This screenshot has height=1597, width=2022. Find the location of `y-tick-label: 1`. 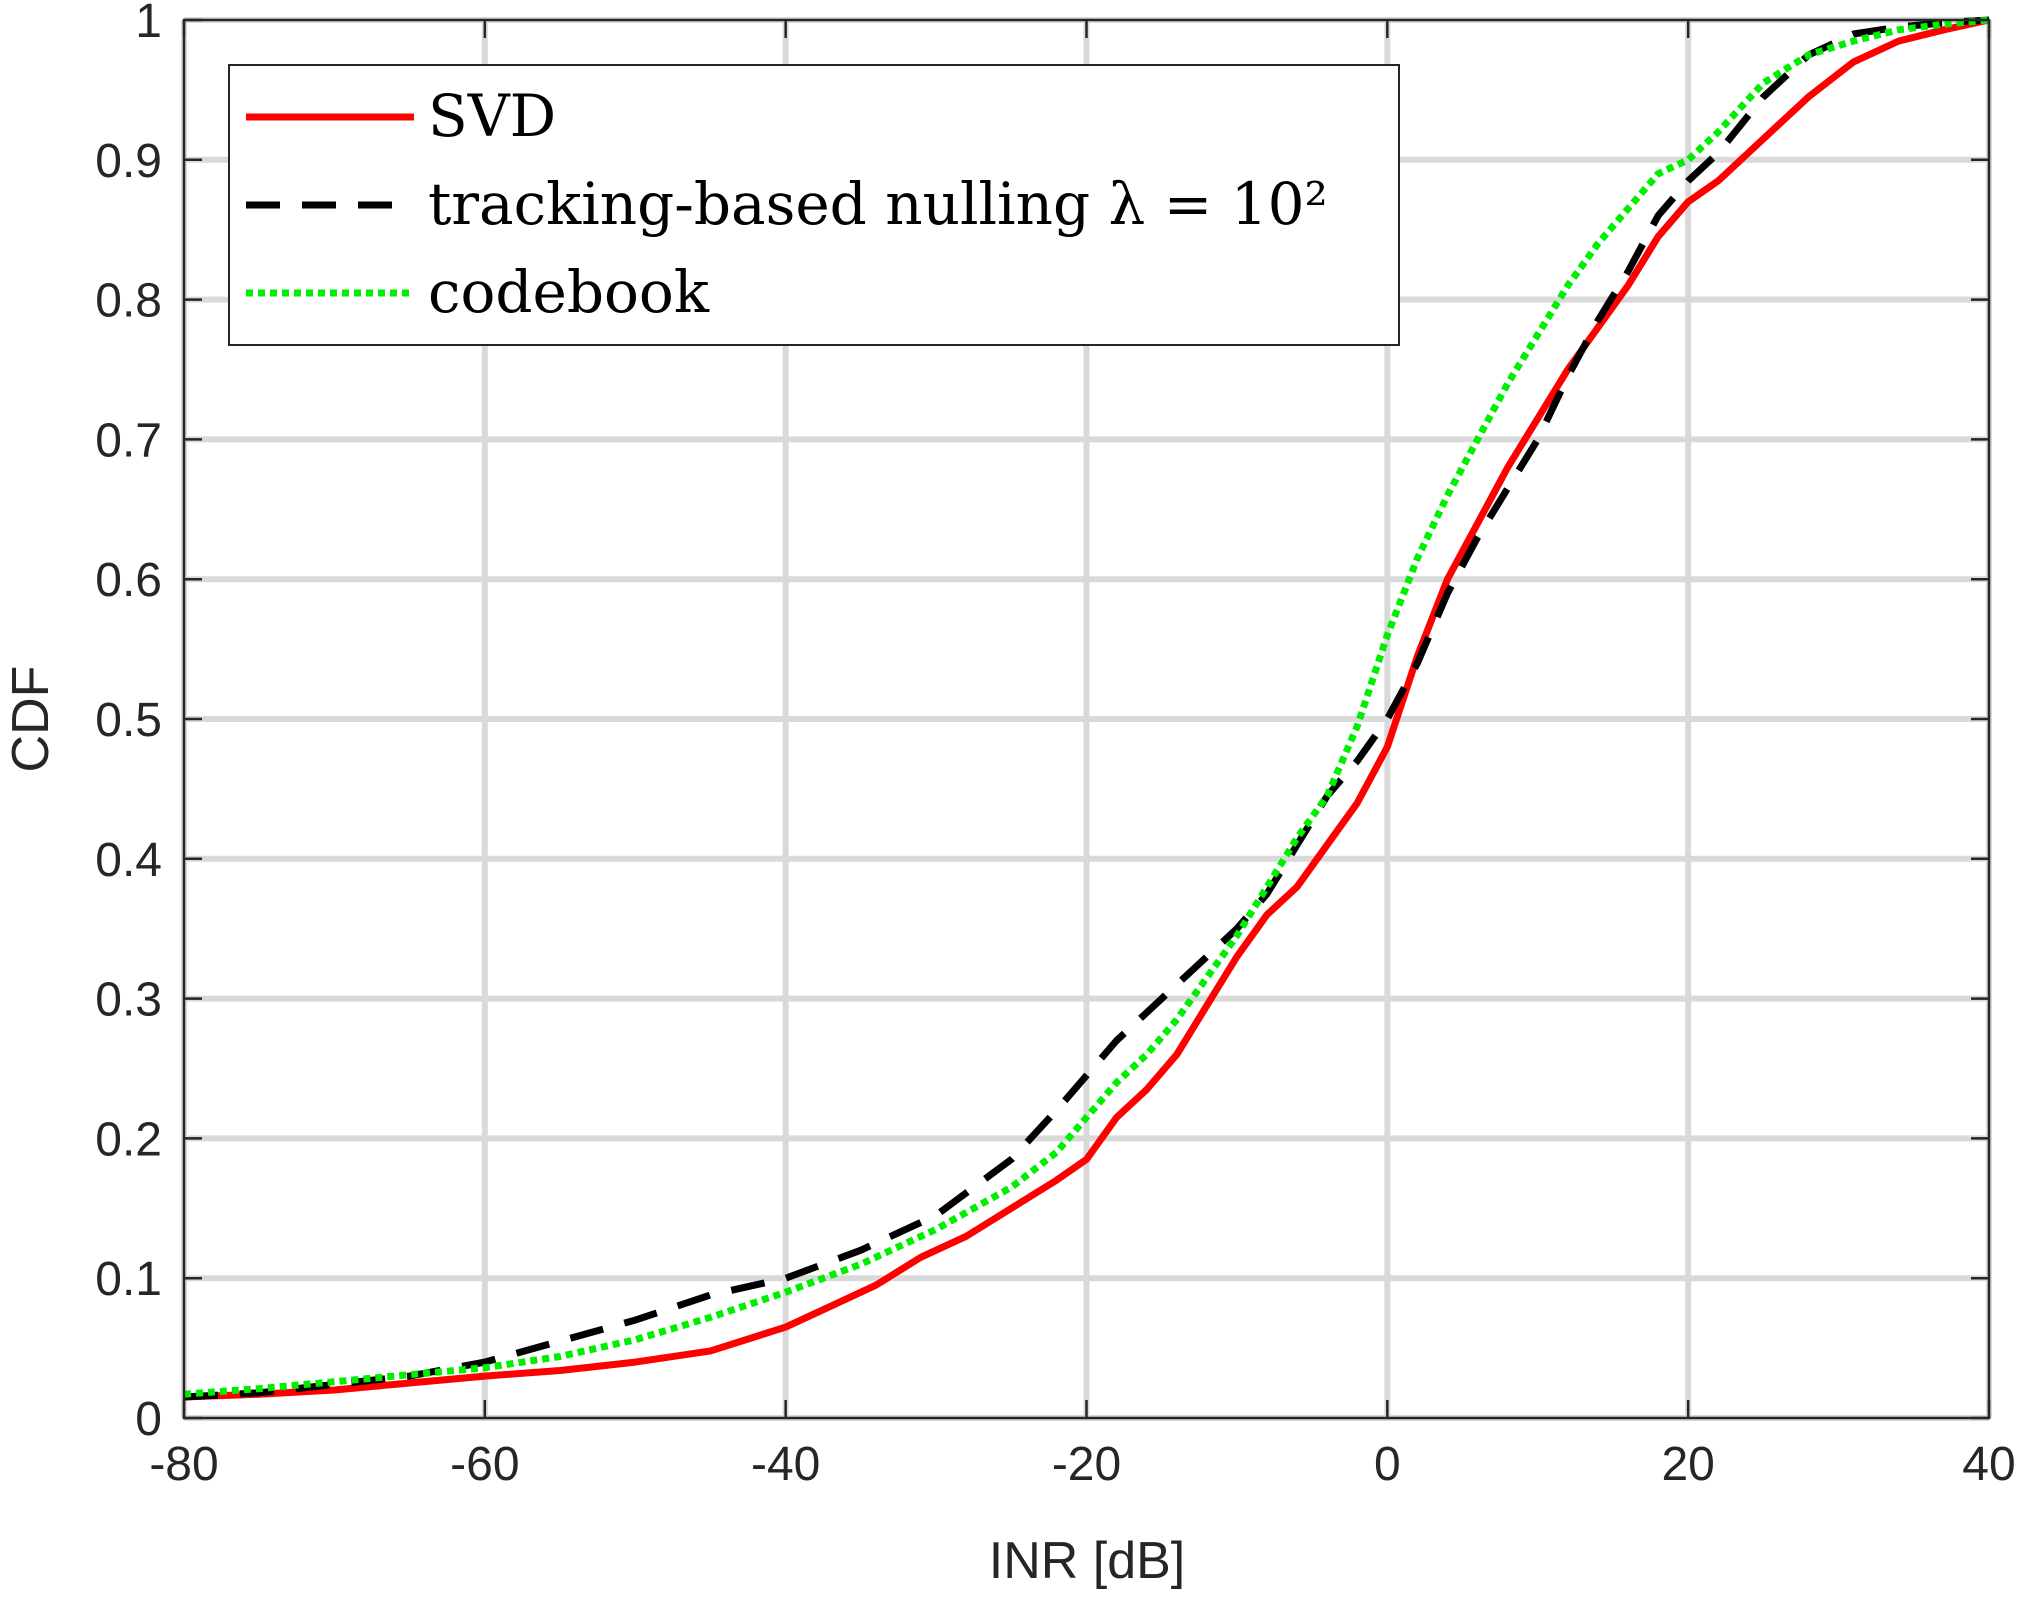

y-tick-label: 1 is located at coordinates (148, 24).